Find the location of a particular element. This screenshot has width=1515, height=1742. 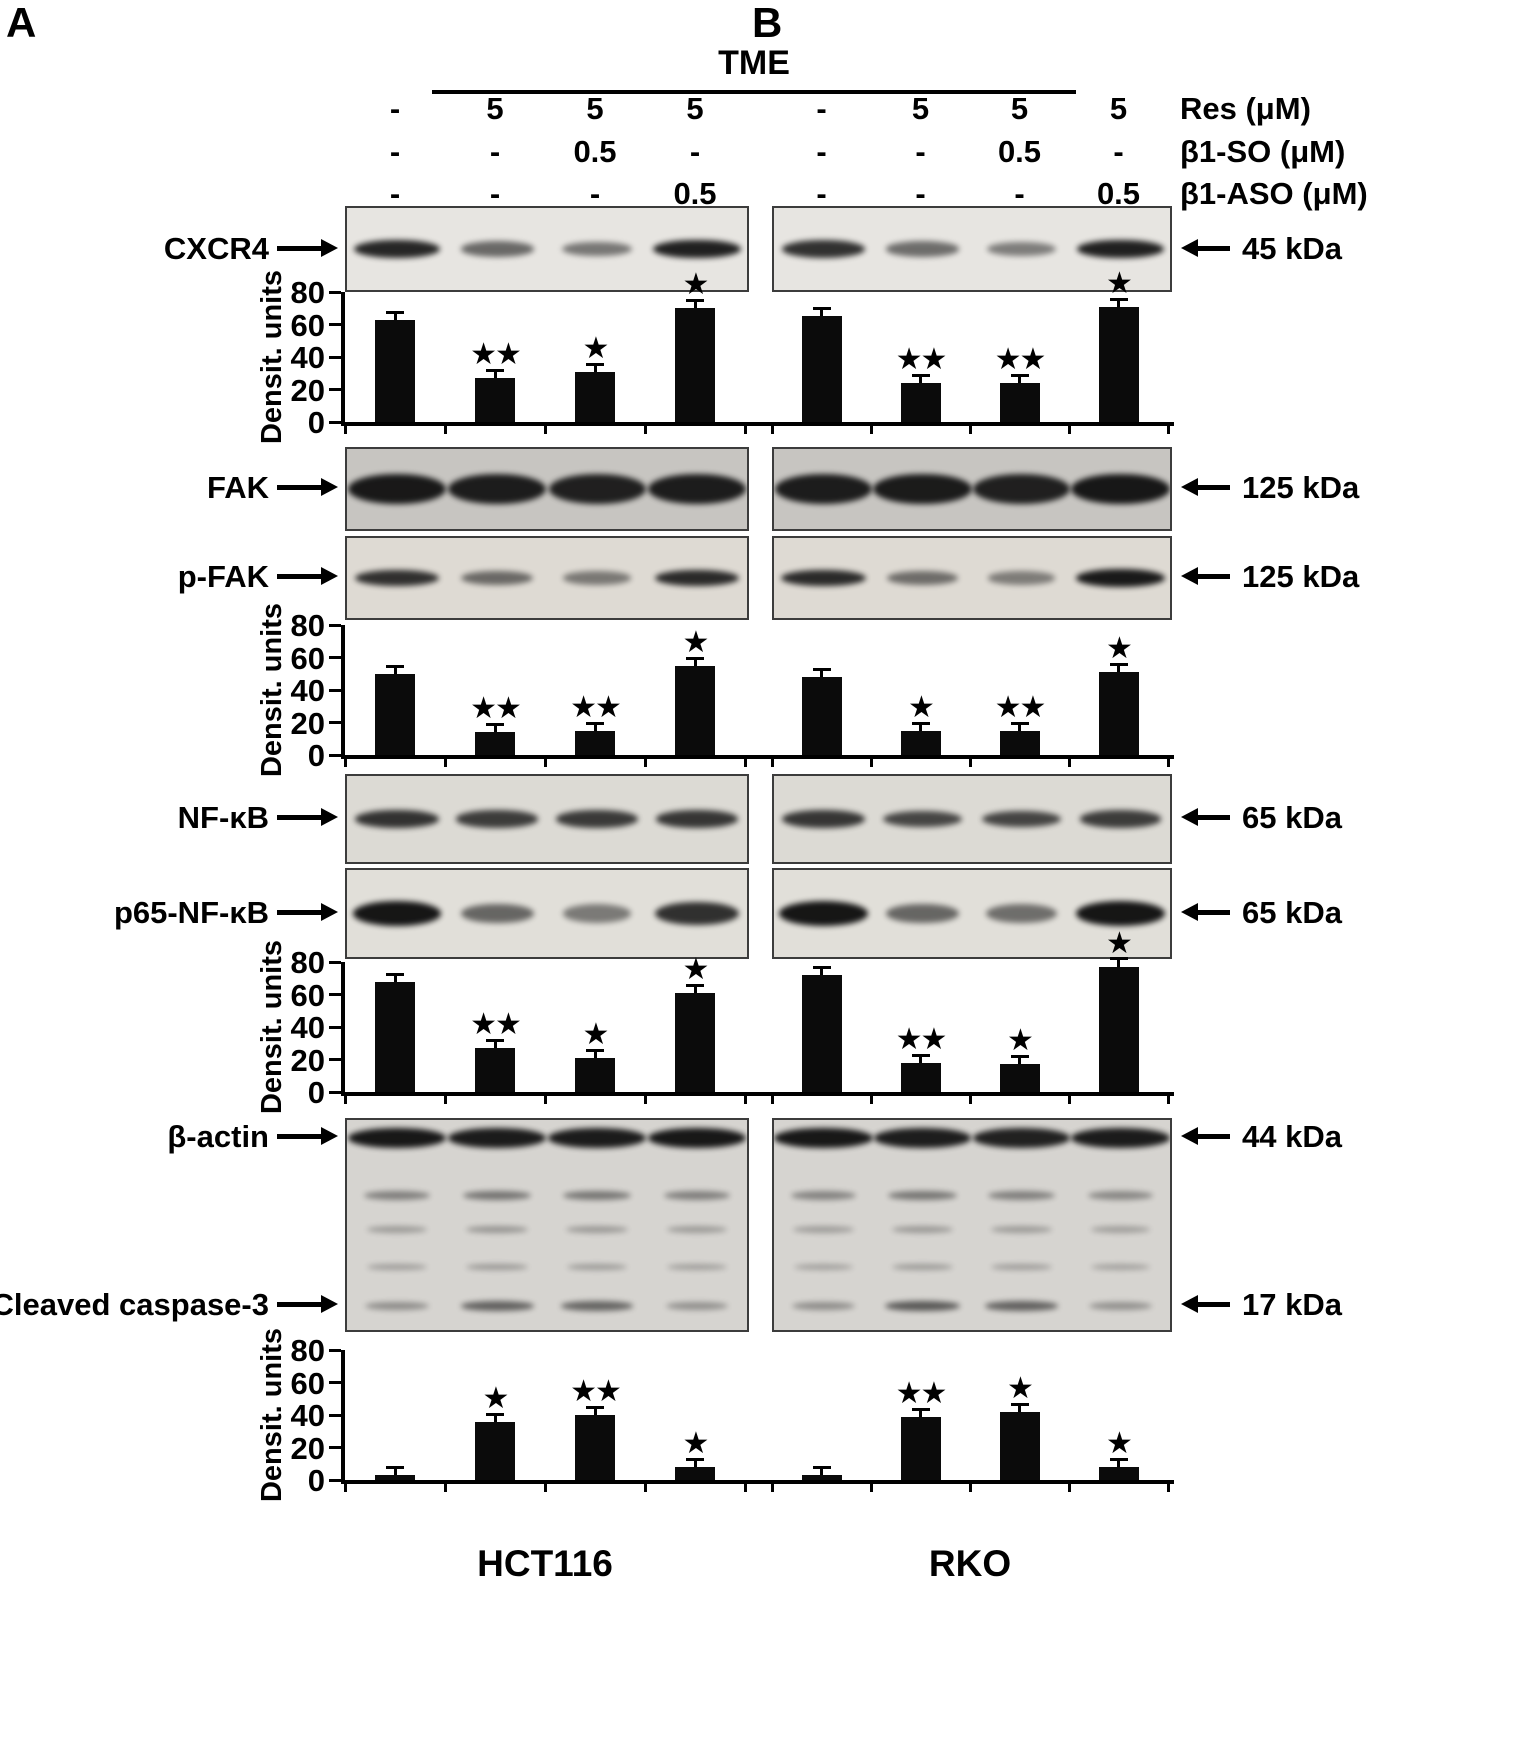

kda-label-text: 45 kDa is located at coordinates (1292, 248).